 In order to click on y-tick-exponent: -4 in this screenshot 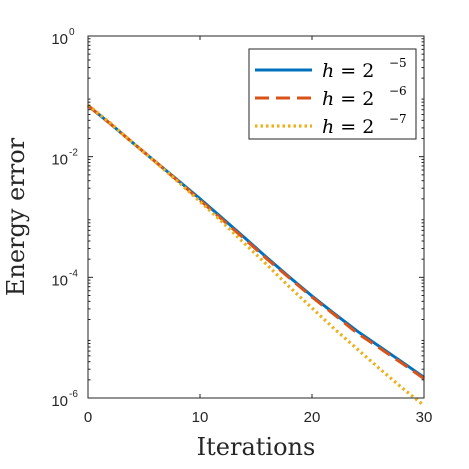, I will do `click(73, 273)`.